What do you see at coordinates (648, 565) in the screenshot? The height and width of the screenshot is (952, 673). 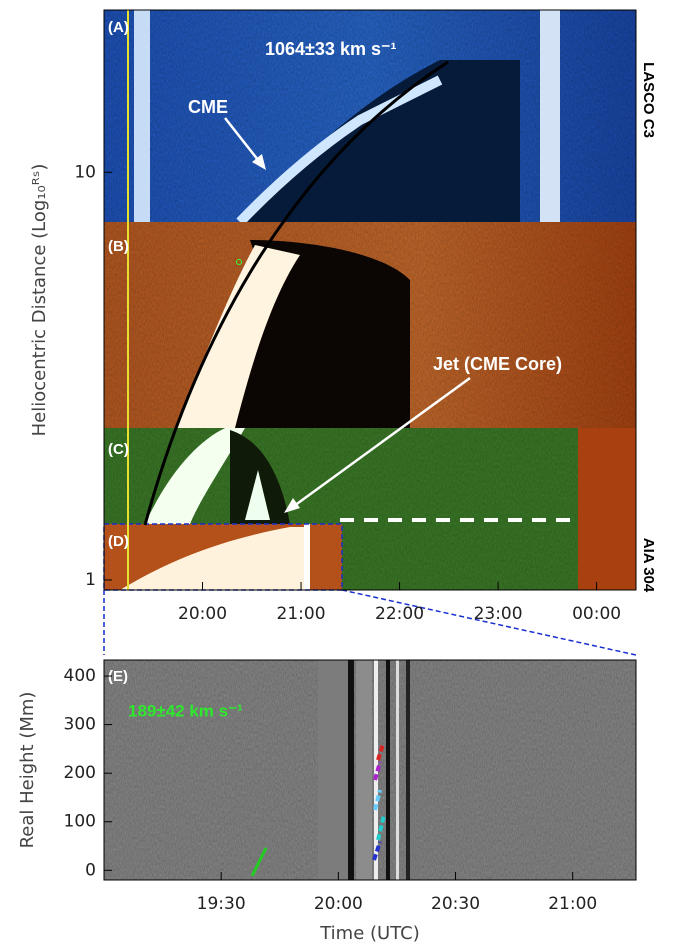 I see `instrument-label: AIA 304` at bounding box center [648, 565].